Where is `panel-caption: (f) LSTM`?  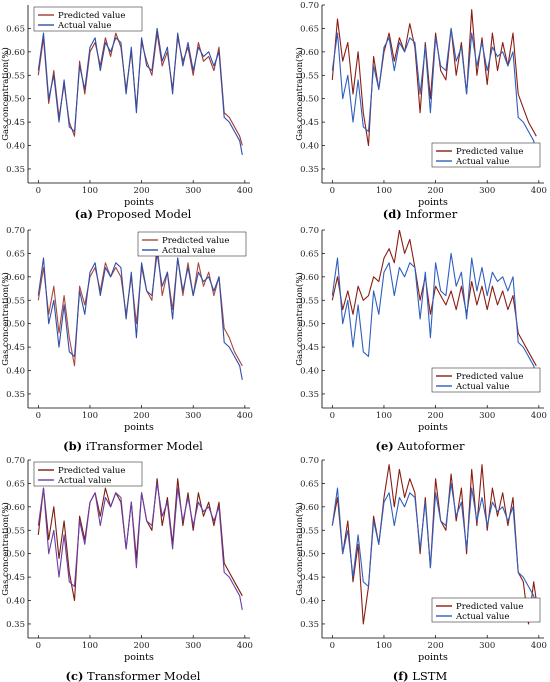 panel-caption: (f) LSTM is located at coordinates (420, 675).